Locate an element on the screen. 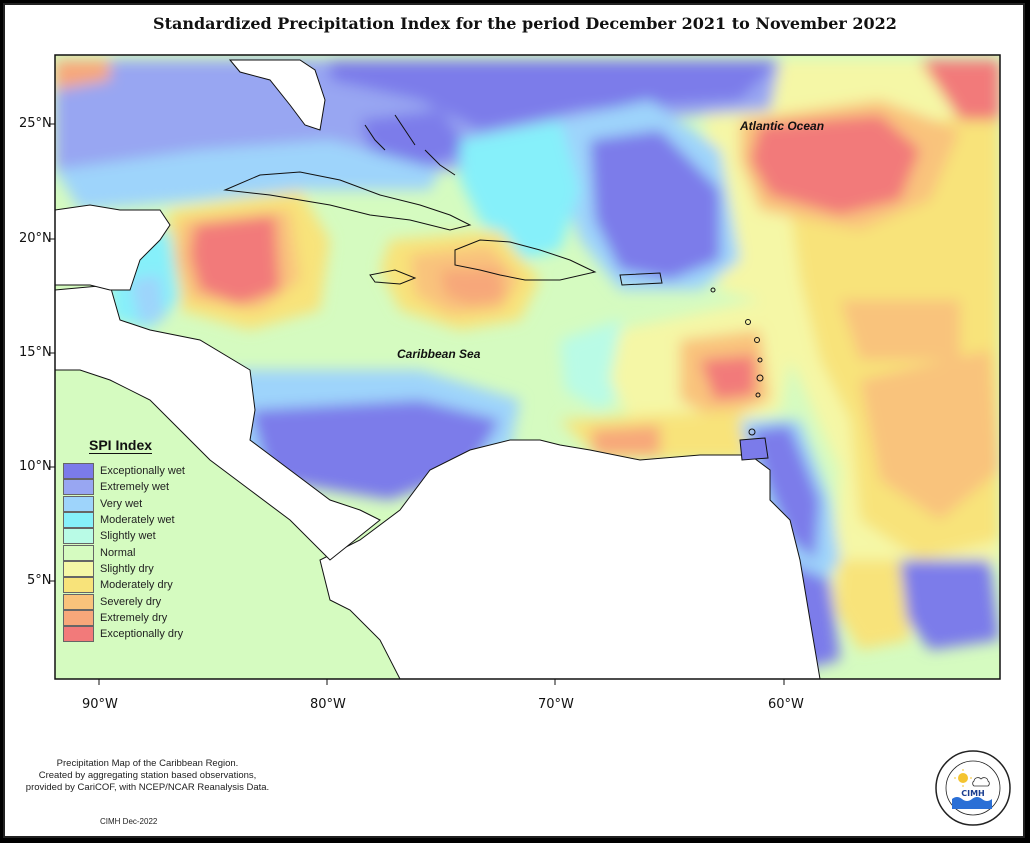  legend-item: Severely dry is located at coordinates (133, 601).